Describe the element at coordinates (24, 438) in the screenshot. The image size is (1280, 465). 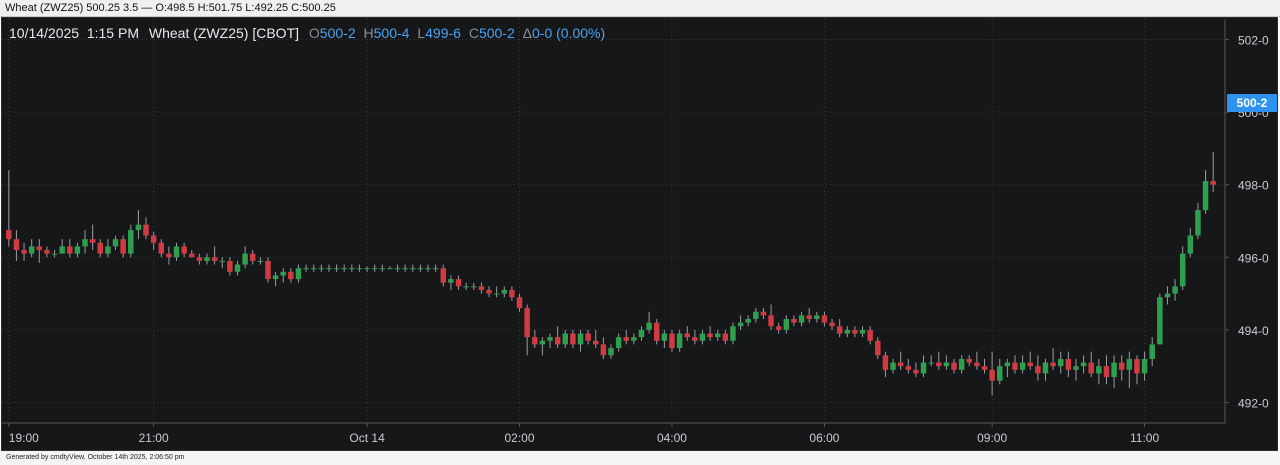
I see `x-tick-label: 19:00` at that location.